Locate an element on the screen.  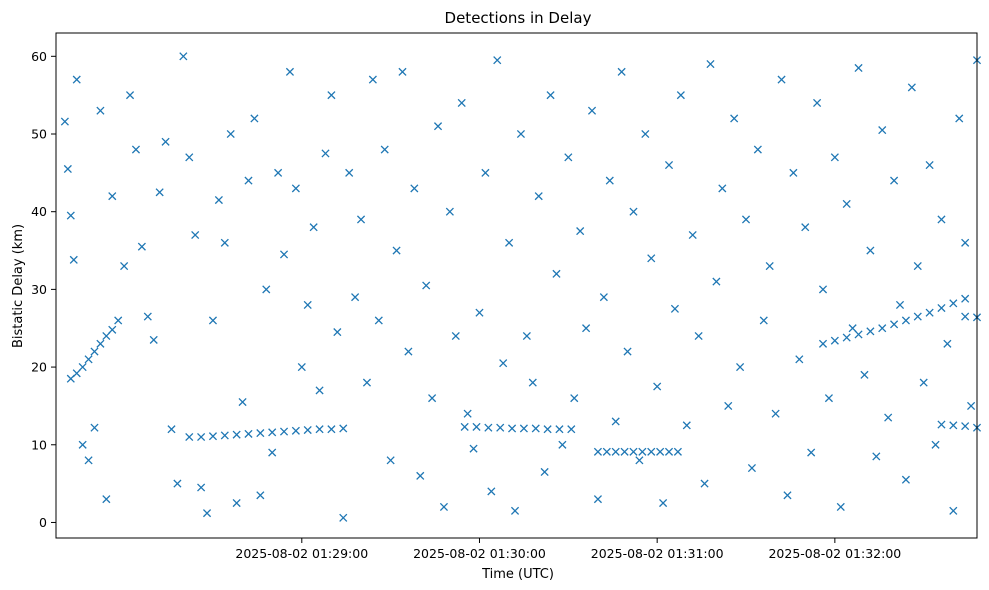
y-tick-label: 40 is located at coordinates (39, 211).